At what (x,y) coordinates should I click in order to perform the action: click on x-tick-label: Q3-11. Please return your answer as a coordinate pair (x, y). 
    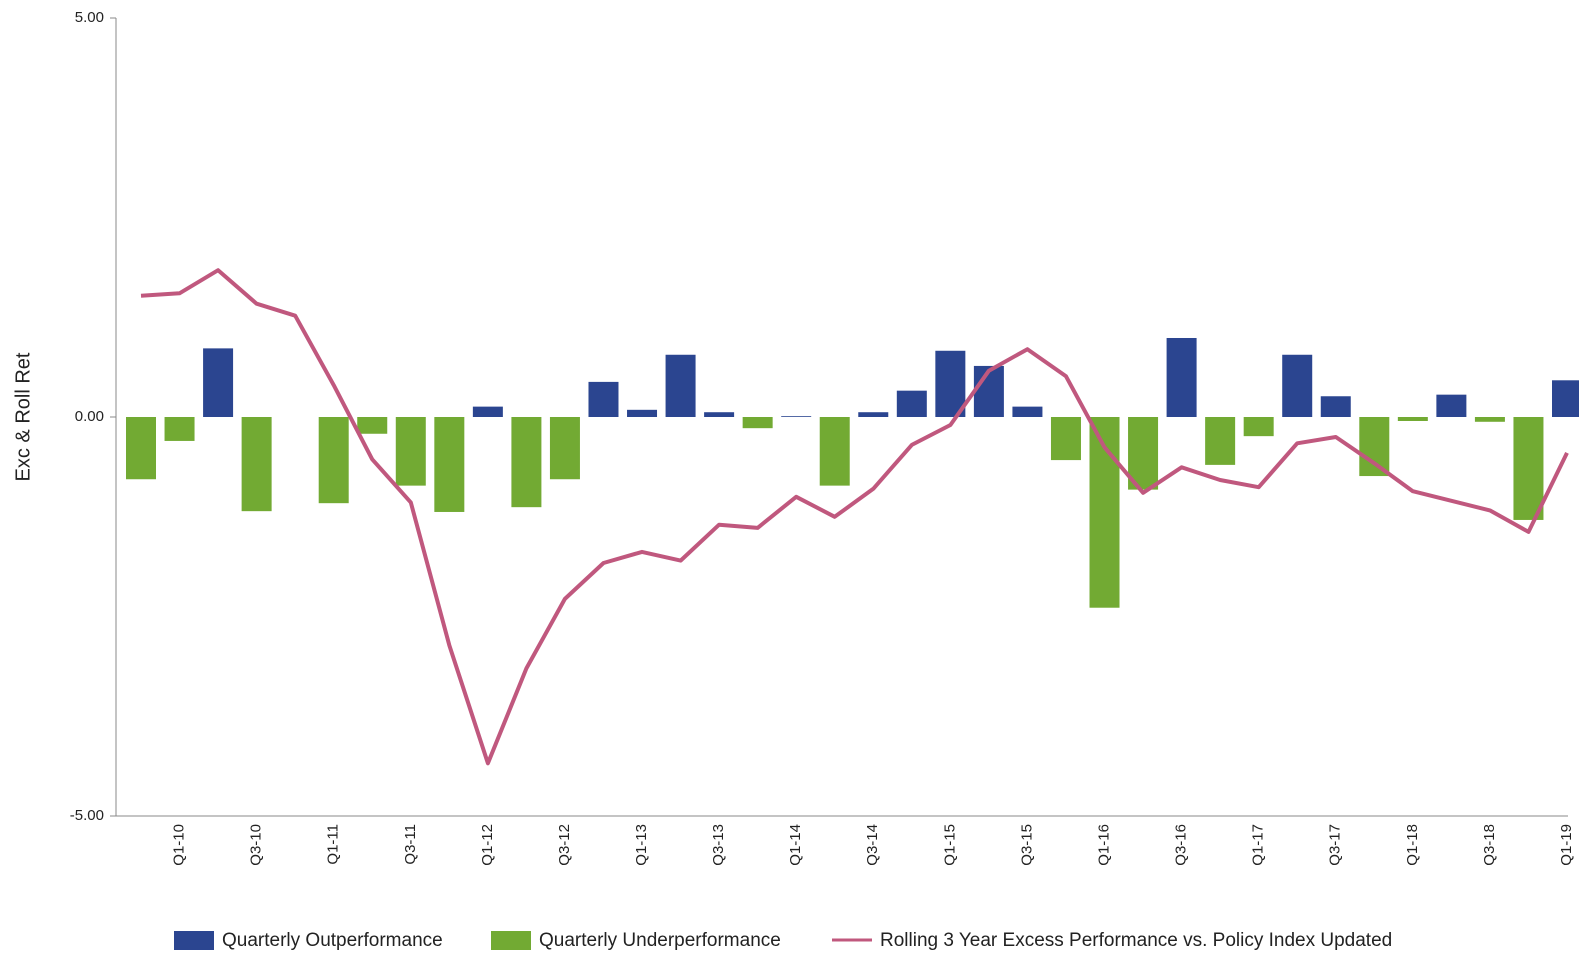
    Looking at the image, I should click on (410, 844).